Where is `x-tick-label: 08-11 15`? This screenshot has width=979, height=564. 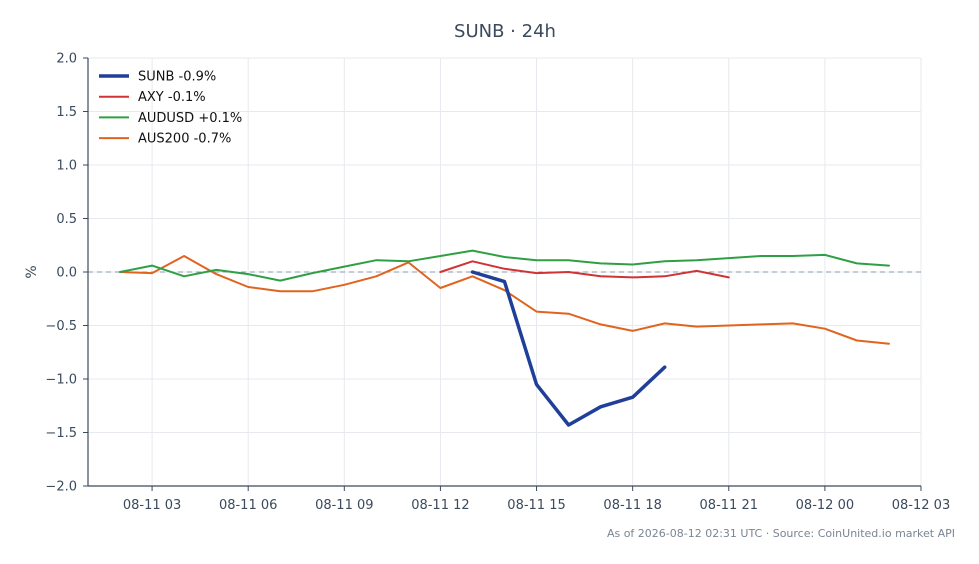 x-tick-label: 08-11 15 is located at coordinates (536, 505).